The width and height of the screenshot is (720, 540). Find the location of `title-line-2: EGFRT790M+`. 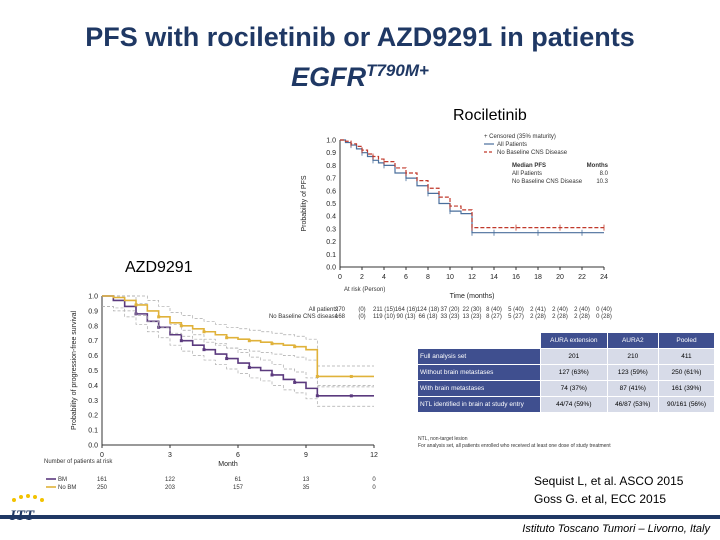

title-line-2: EGFRT790M+ is located at coordinates (360, 76).